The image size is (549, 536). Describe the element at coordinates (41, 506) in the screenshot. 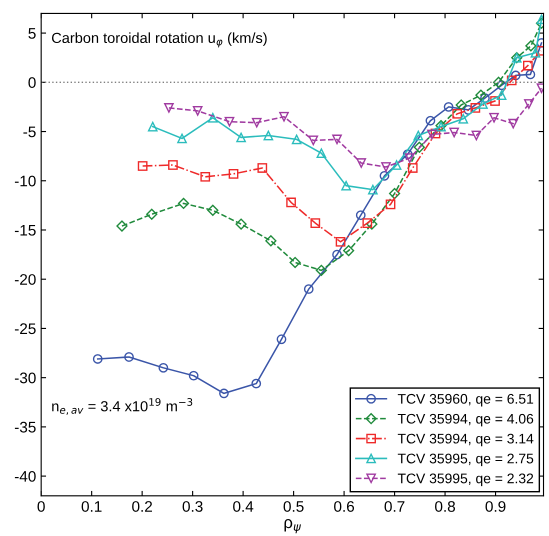

I see `x-tick-label: 0` at that location.